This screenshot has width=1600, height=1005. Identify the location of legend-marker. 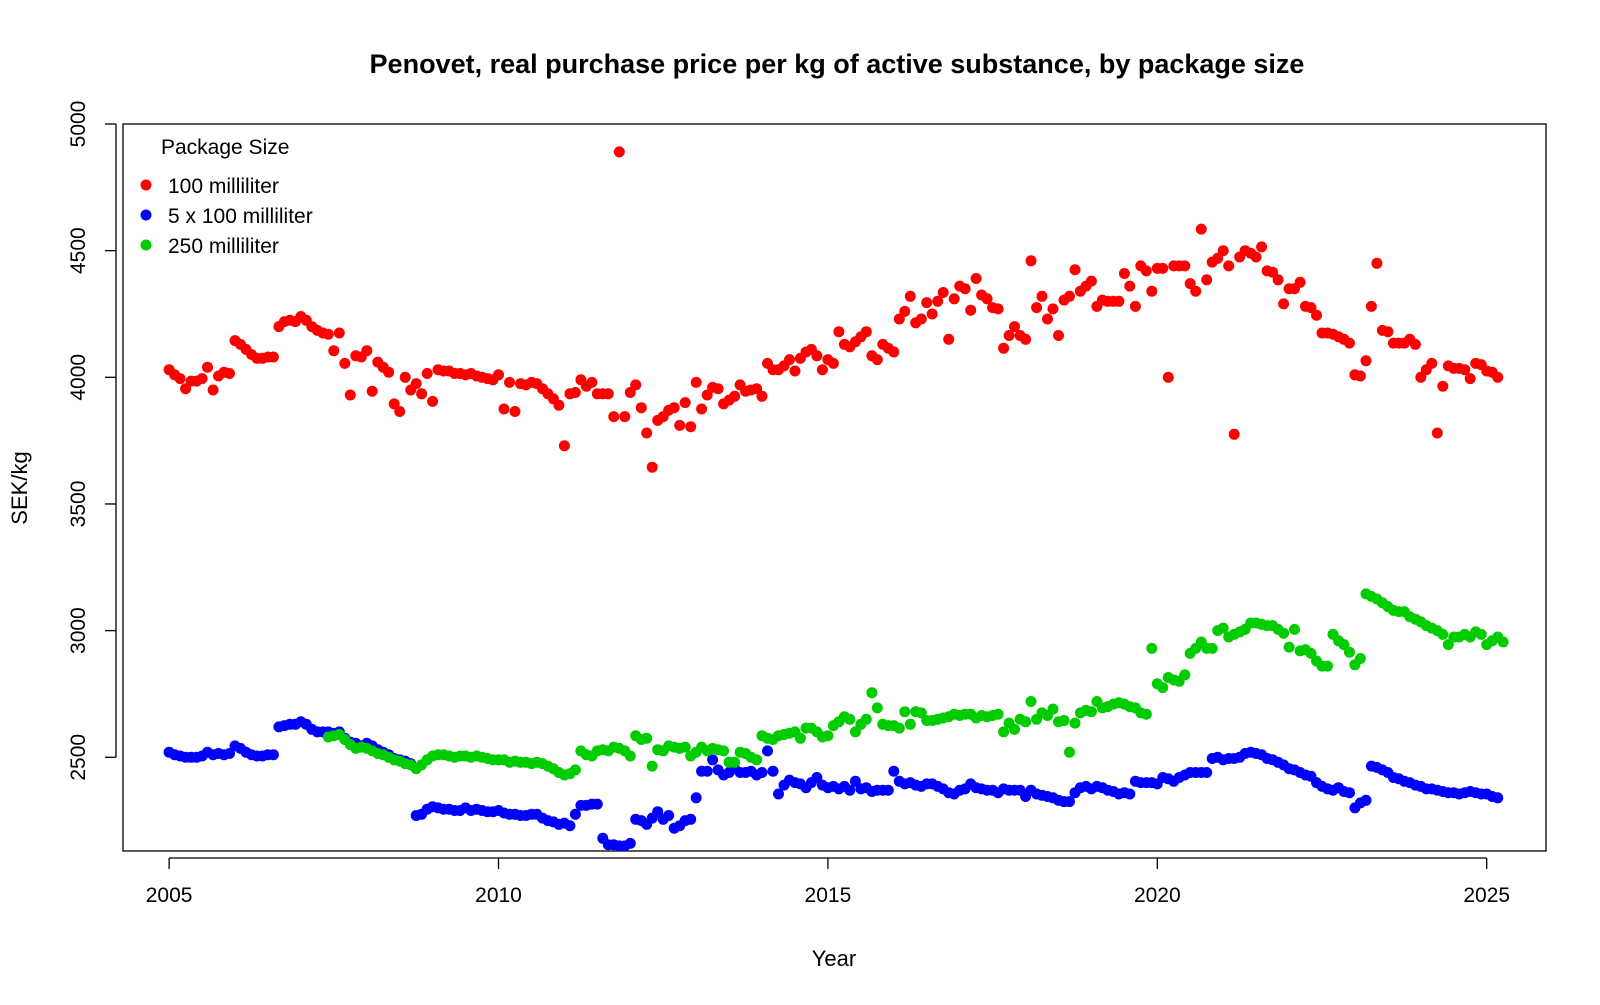
(146, 215).